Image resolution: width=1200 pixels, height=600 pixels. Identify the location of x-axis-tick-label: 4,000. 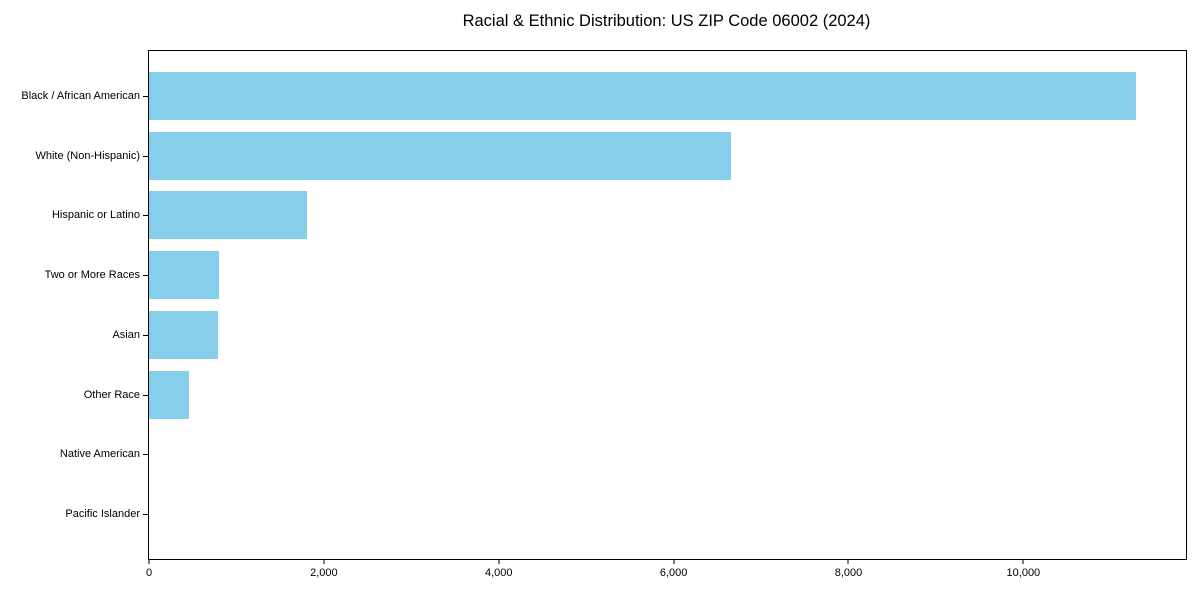
(498, 573).